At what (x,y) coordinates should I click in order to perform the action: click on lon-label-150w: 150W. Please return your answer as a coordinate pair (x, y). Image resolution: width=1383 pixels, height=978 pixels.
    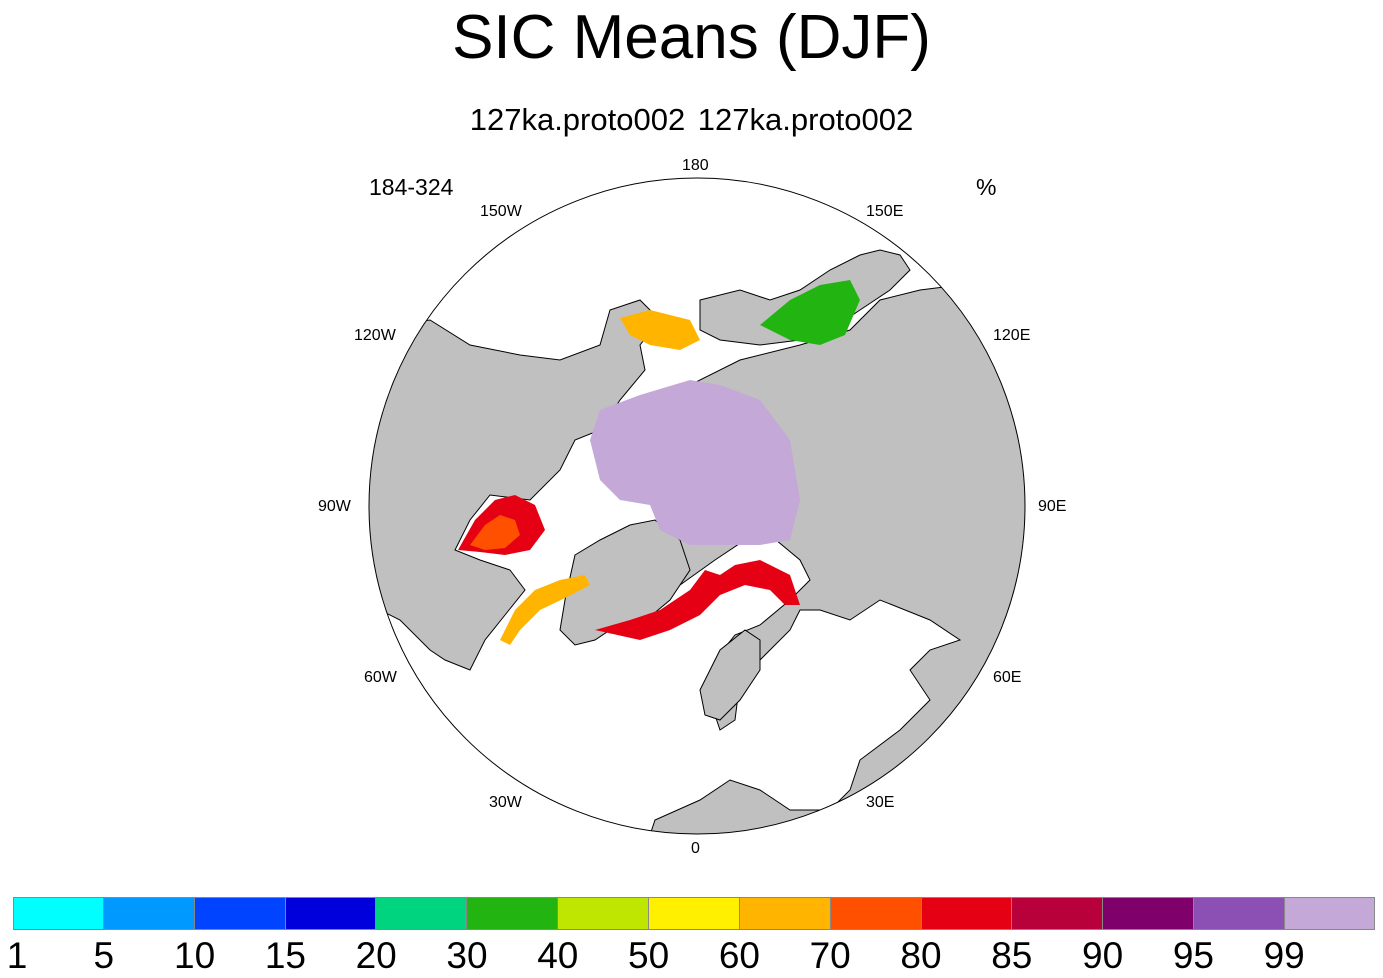
    Looking at the image, I should click on (501, 211).